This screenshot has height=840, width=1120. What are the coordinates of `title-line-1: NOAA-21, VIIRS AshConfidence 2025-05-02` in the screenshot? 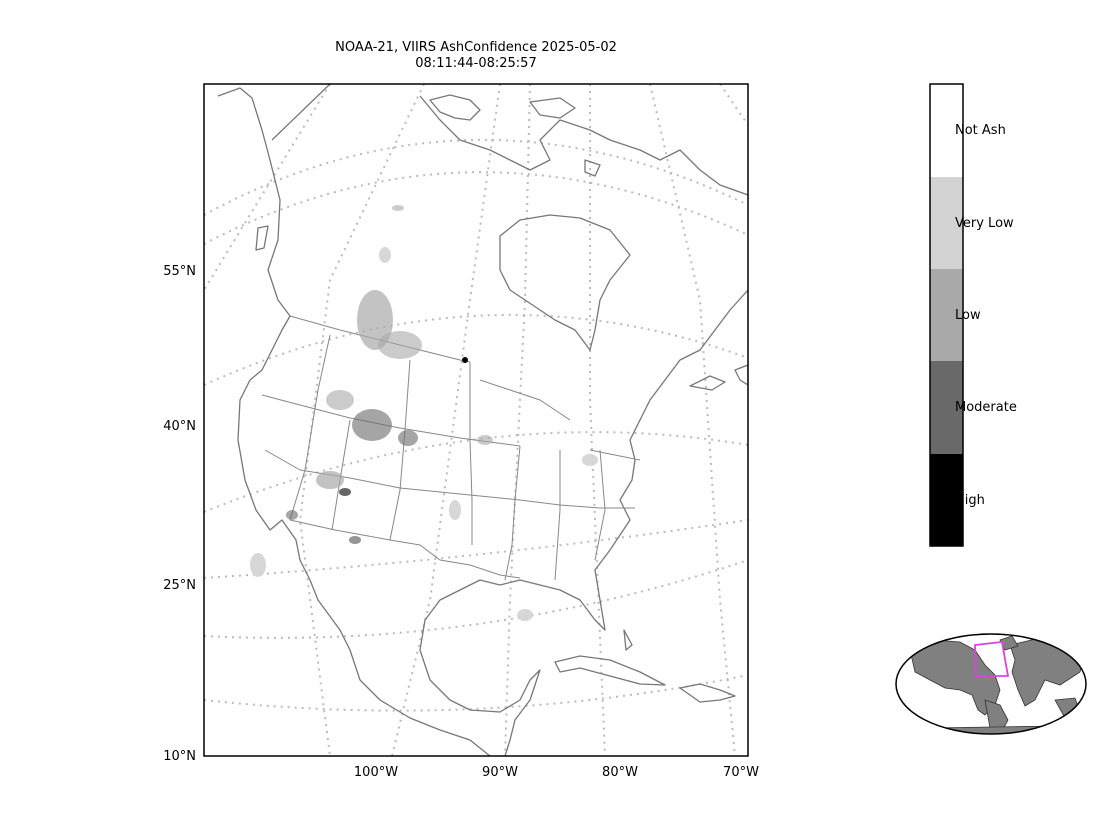 It's located at (476, 47).